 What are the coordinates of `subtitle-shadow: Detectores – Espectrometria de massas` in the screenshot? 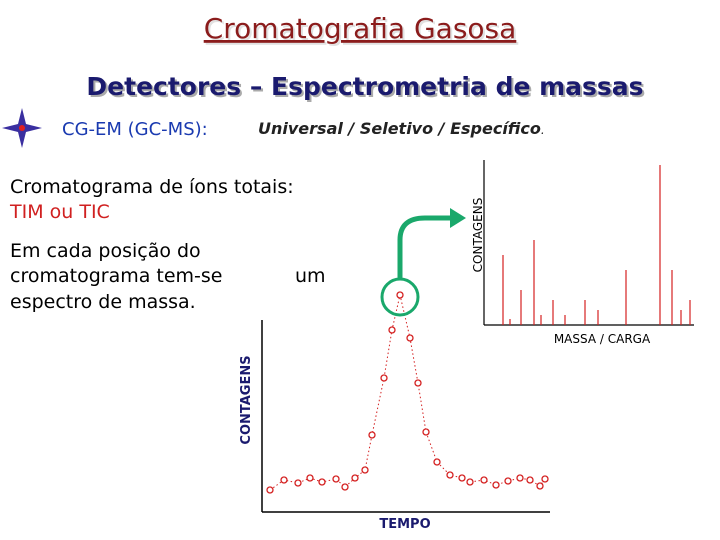 It's located at (366, 88).